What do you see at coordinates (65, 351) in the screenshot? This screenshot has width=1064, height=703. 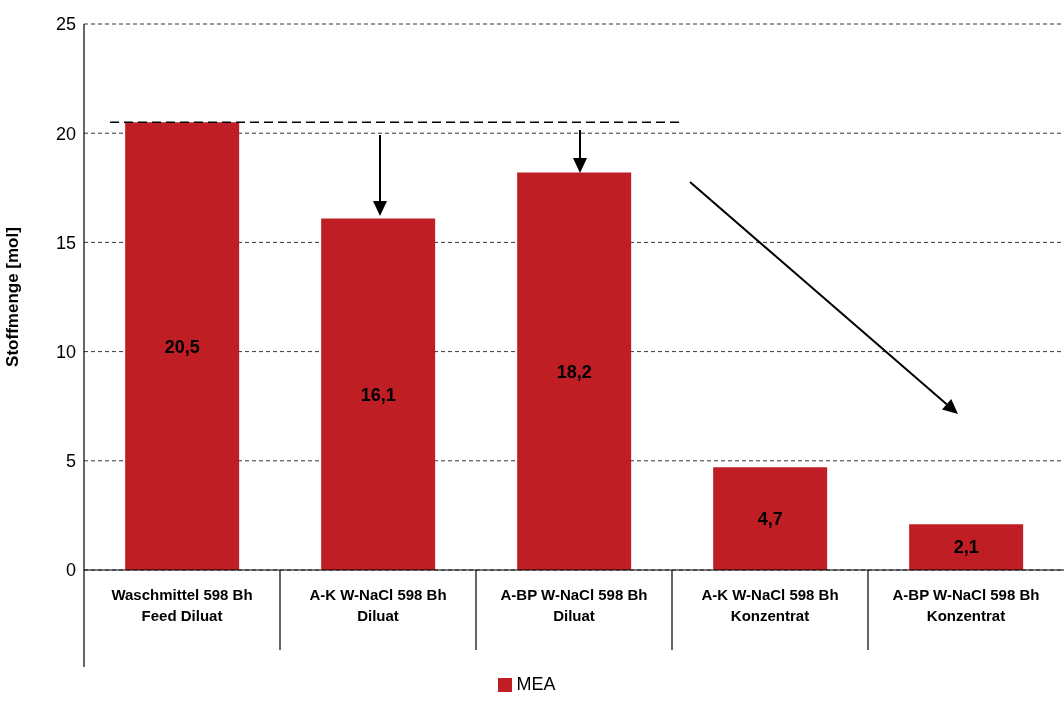 I see `y-tick-label: 10` at bounding box center [65, 351].